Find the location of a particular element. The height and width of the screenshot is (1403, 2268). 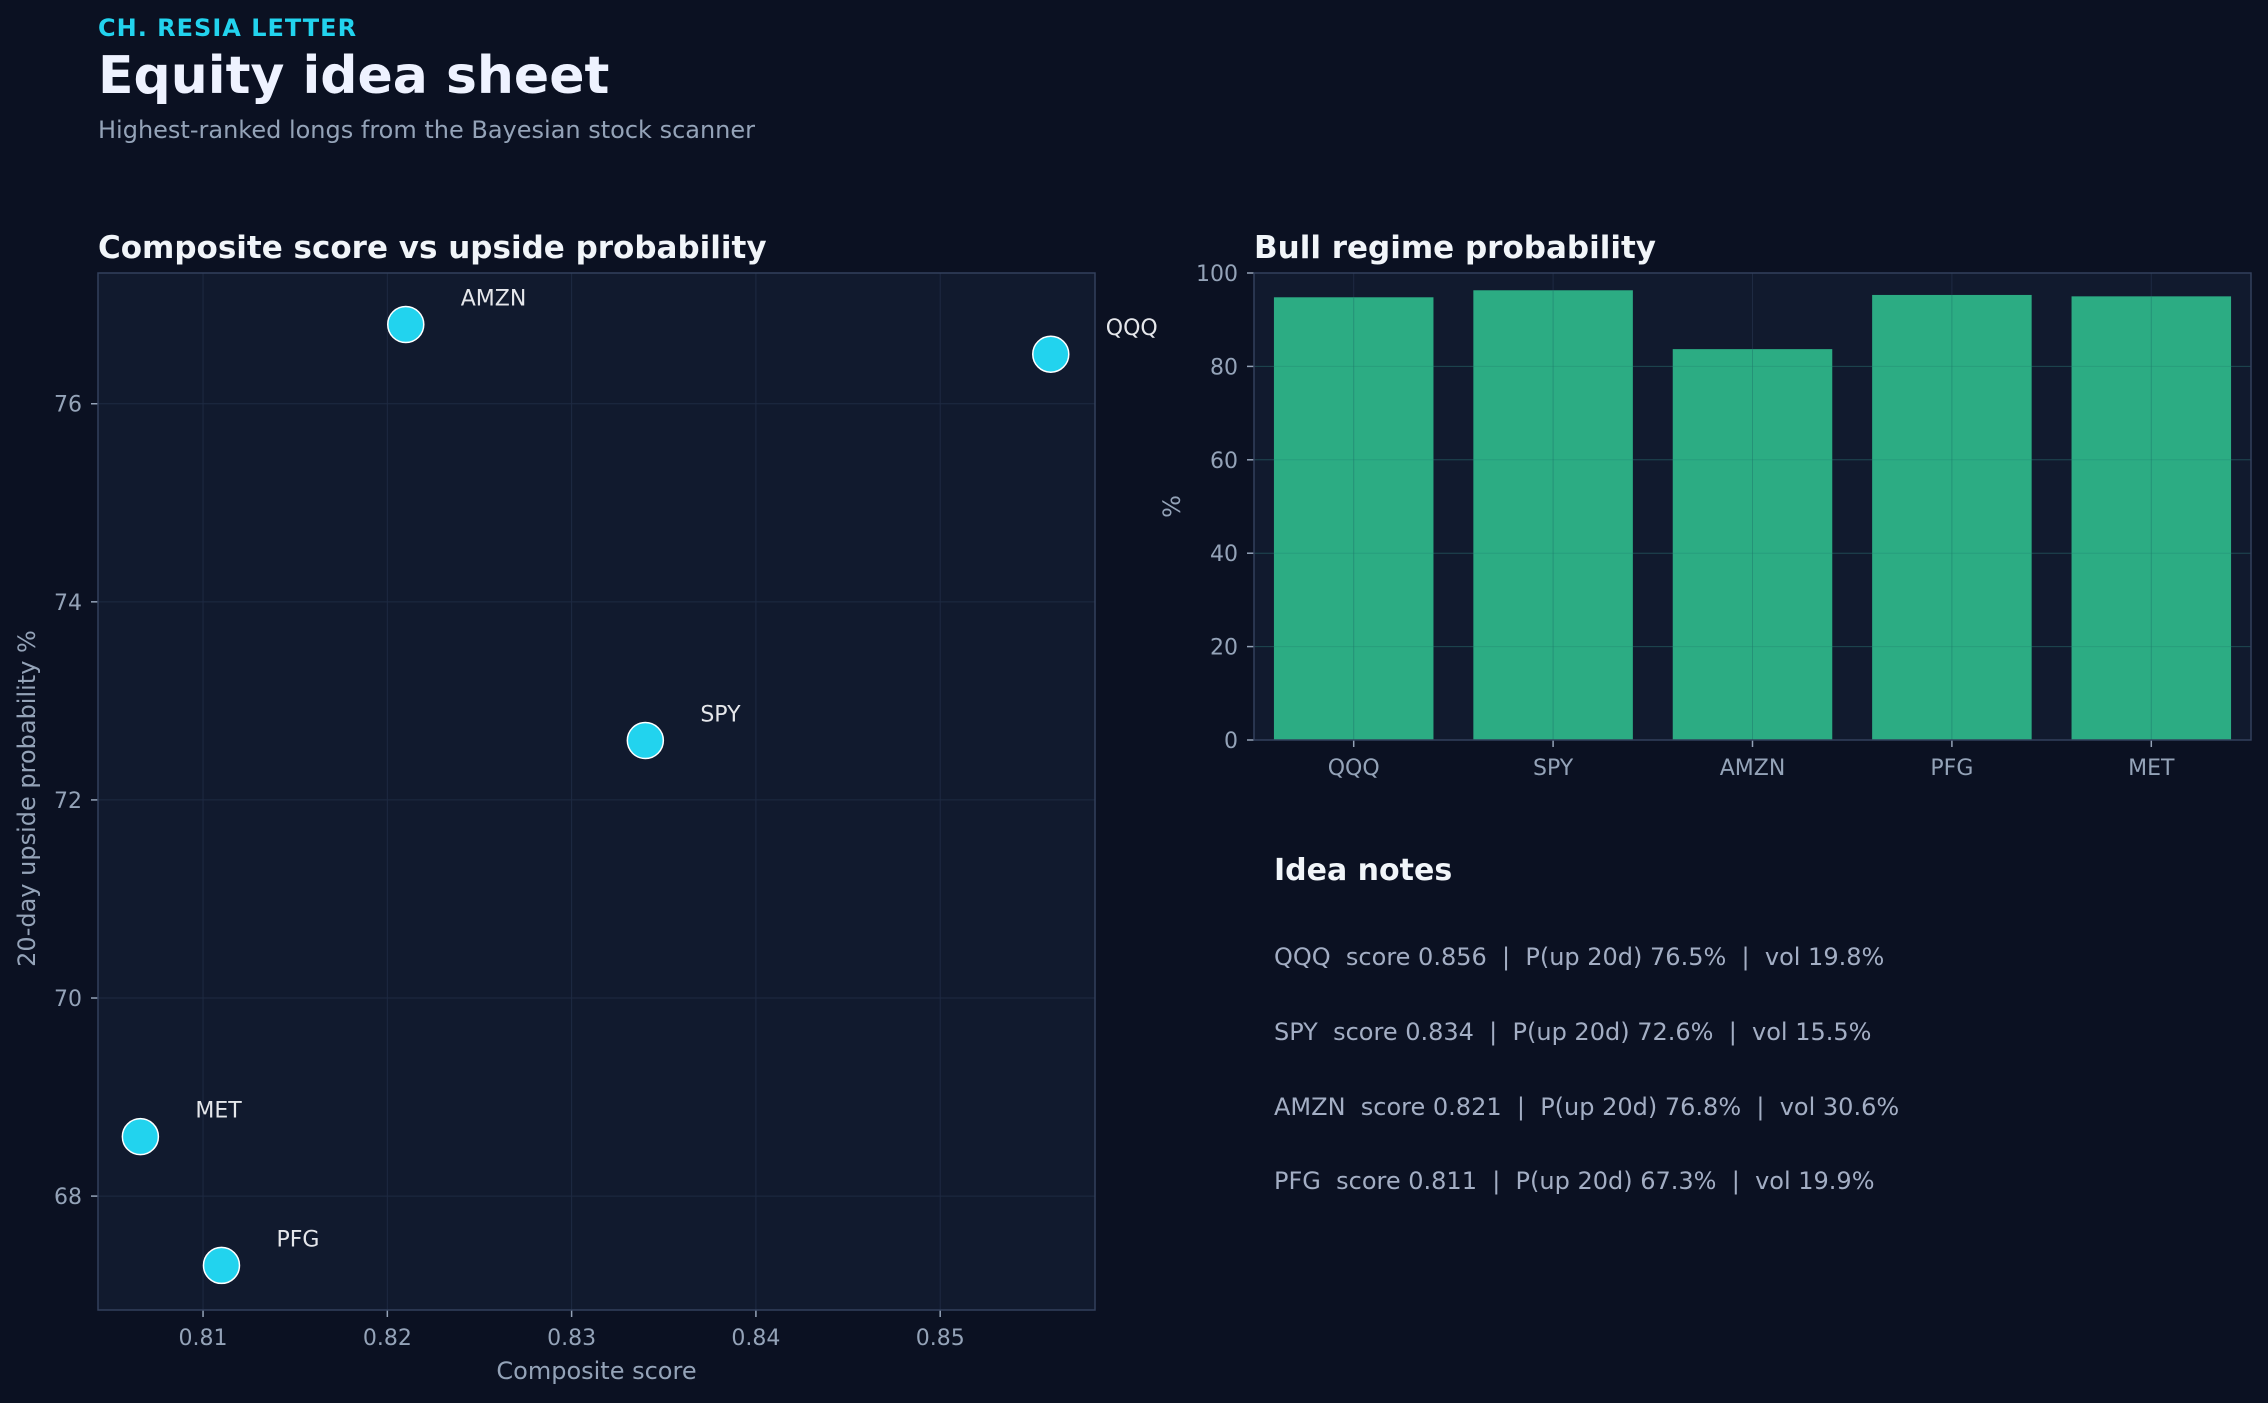

bar-tick-label-y: 0 is located at coordinates (1231, 741).